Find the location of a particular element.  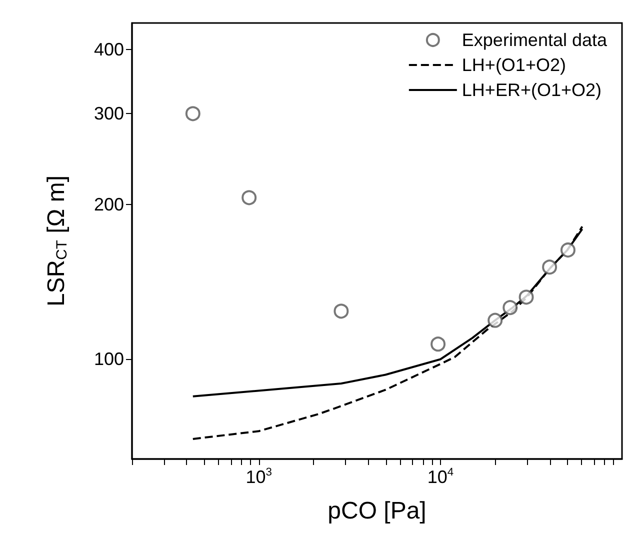

y-tick-label: 100 is located at coordinates (109, 359).